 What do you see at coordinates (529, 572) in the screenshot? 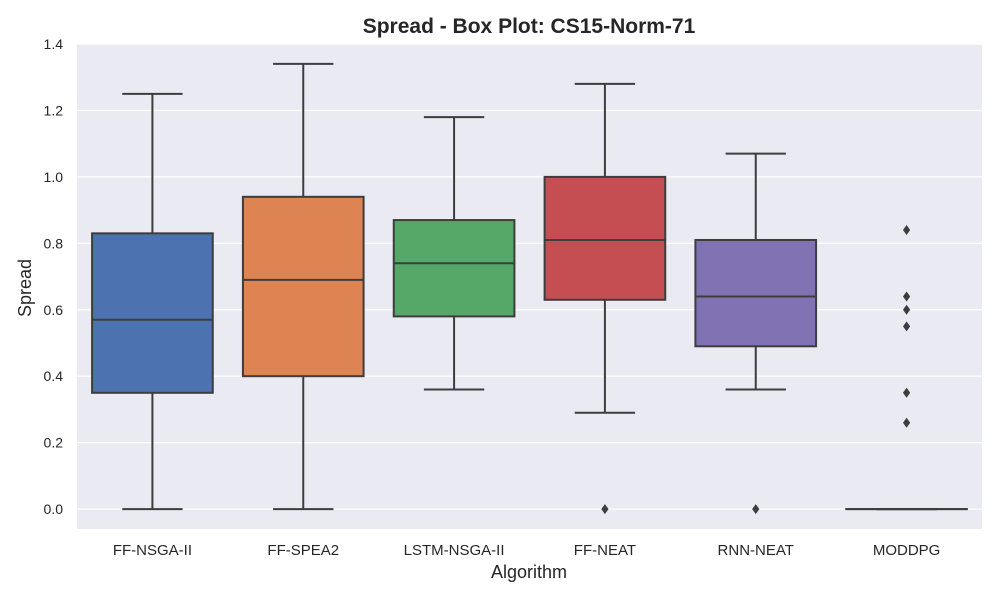
I see `x-axis-label: Algorithm` at bounding box center [529, 572].